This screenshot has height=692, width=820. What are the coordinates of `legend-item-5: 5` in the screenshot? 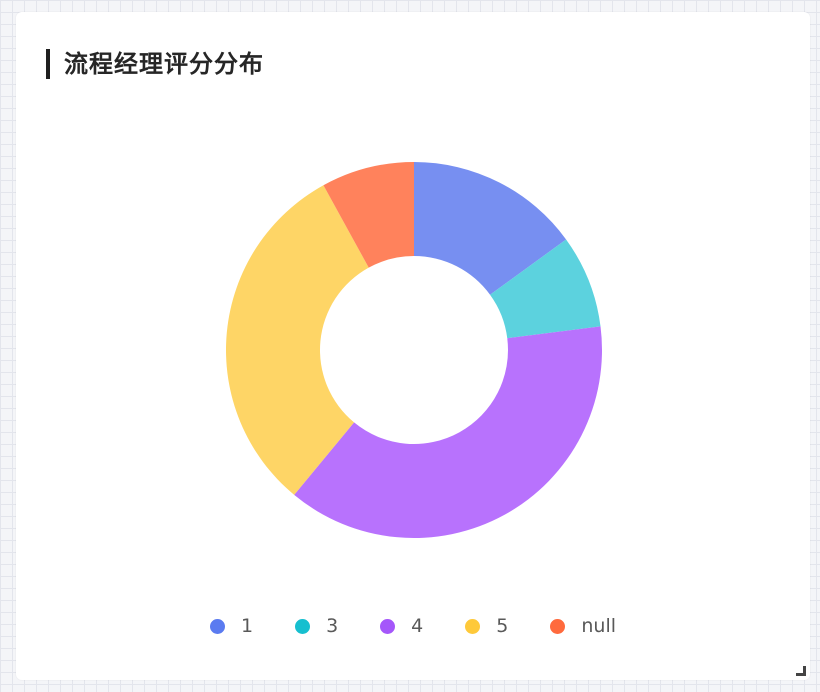 It's located at (486, 626).